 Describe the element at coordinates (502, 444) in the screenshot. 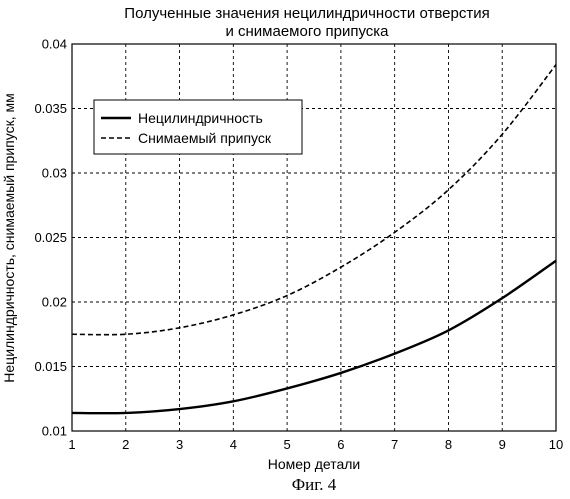

I see `x-tick-label: 9` at that location.